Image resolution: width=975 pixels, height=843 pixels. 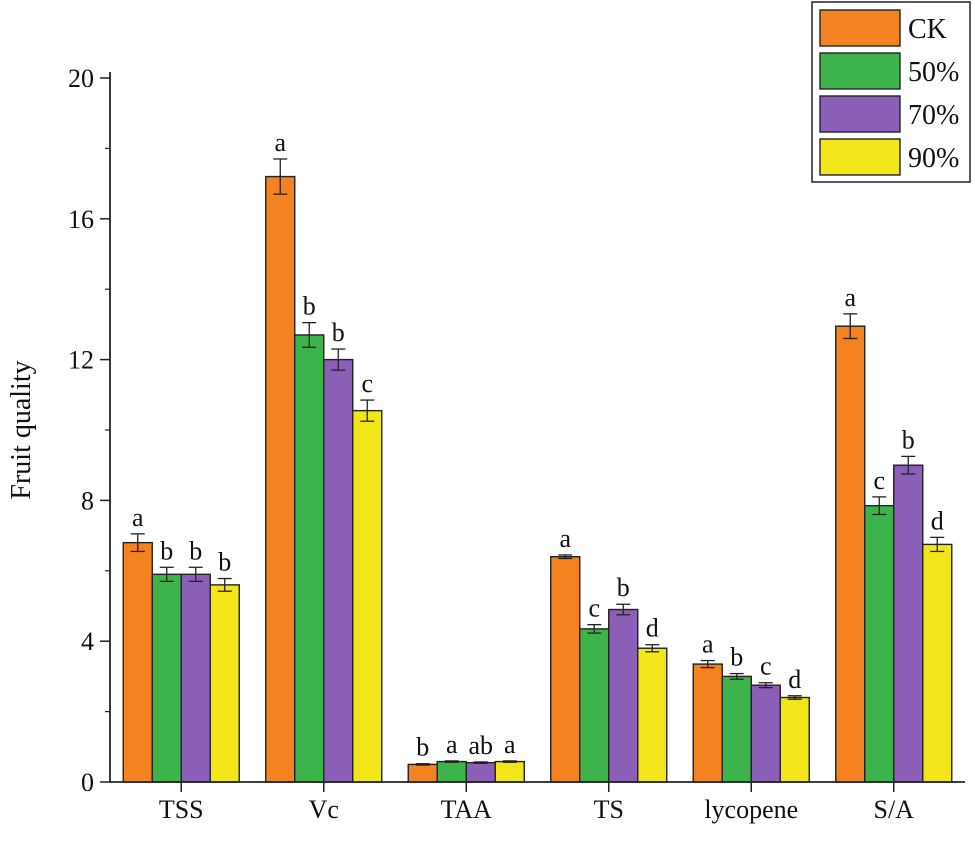 I want to click on bar-CK-TS, so click(x=565, y=669).